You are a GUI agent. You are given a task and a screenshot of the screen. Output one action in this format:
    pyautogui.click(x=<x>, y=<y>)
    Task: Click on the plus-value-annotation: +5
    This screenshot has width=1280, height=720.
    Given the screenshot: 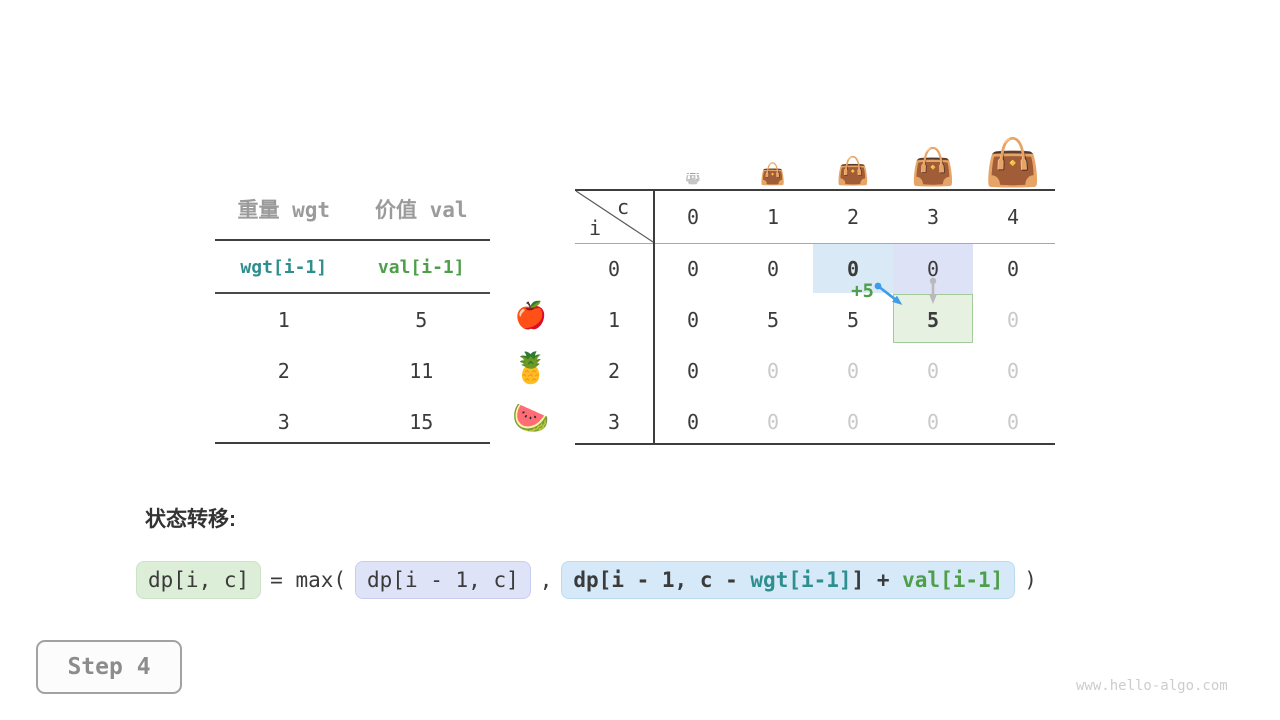 What is the action you would take?
    pyautogui.click(x=862, y=291)
    